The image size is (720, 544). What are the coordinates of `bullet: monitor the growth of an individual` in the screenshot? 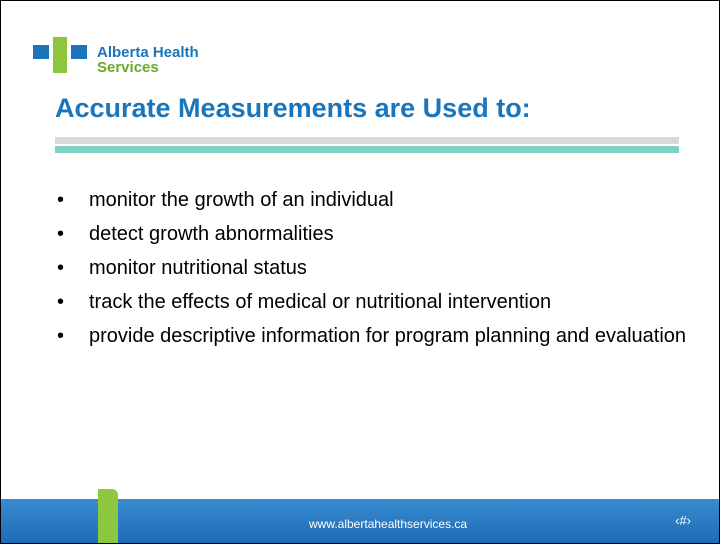 It's located at (377, 200).